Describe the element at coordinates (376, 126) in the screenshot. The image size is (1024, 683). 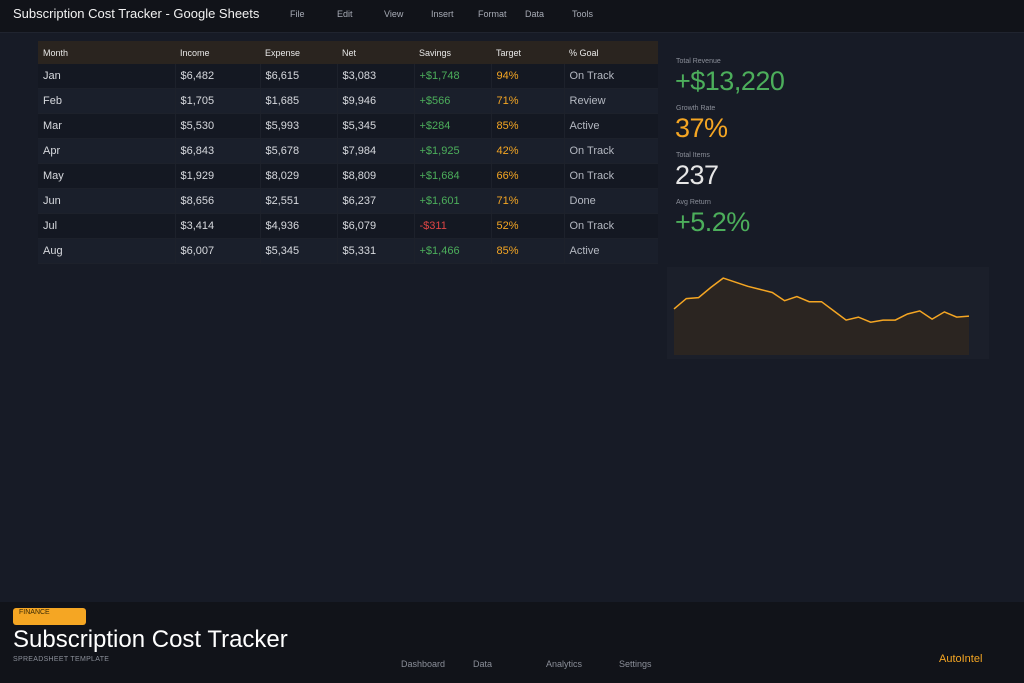
I see `cell-net: $5,345` at that location.